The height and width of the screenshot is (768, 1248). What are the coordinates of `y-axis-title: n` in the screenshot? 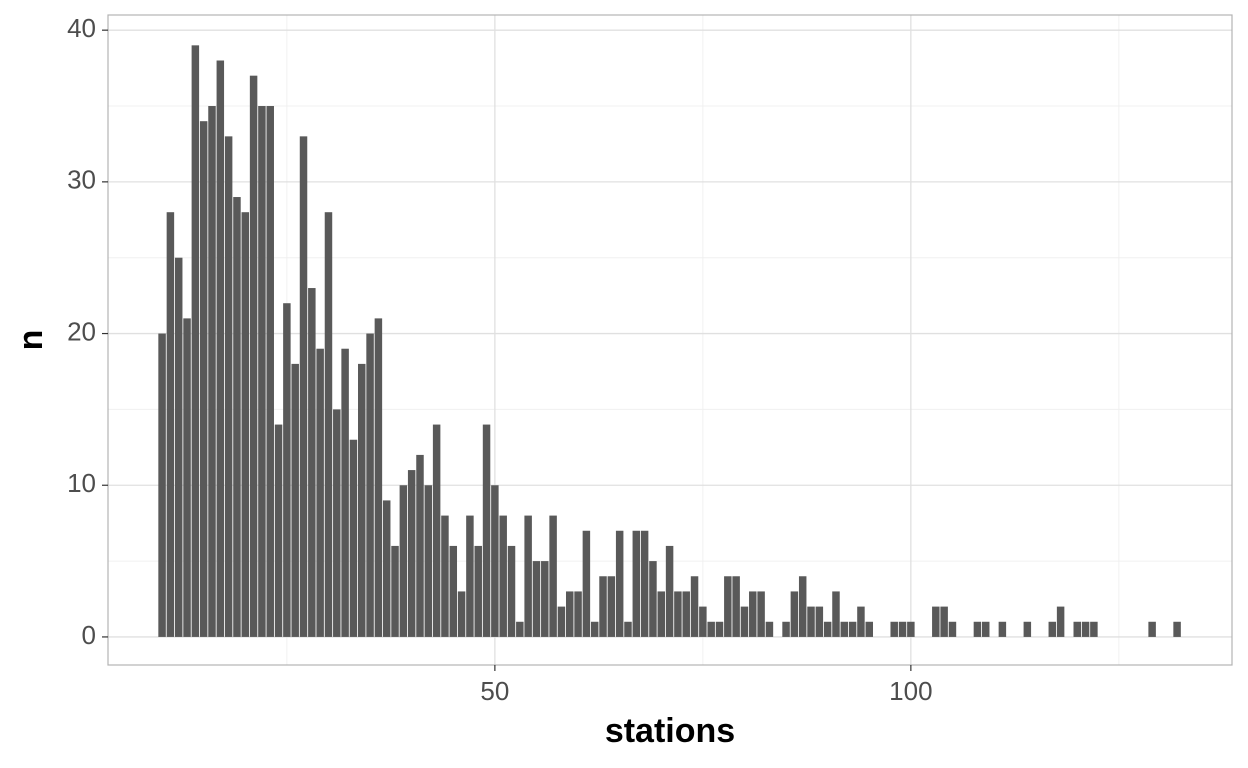 It's located at (31, 340).